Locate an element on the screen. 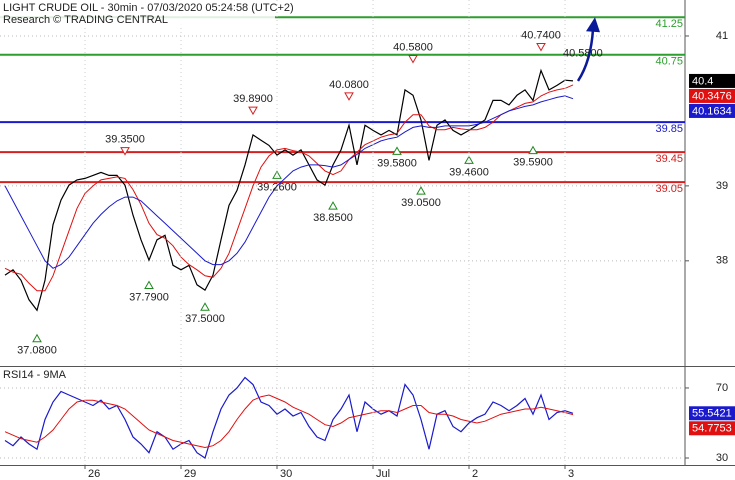  swing-low-label: 39.2600 is located at coordinates (277, 187).